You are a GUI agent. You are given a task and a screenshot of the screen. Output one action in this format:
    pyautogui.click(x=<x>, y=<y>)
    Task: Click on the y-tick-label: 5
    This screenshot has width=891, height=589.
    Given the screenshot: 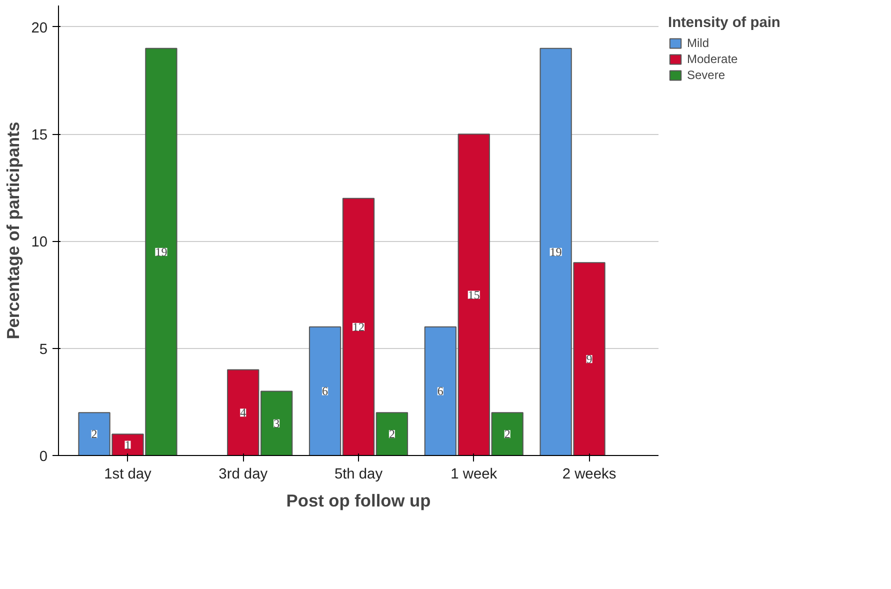 What is the action you would take?
    pyautogui.click(x=43, y=350)
    